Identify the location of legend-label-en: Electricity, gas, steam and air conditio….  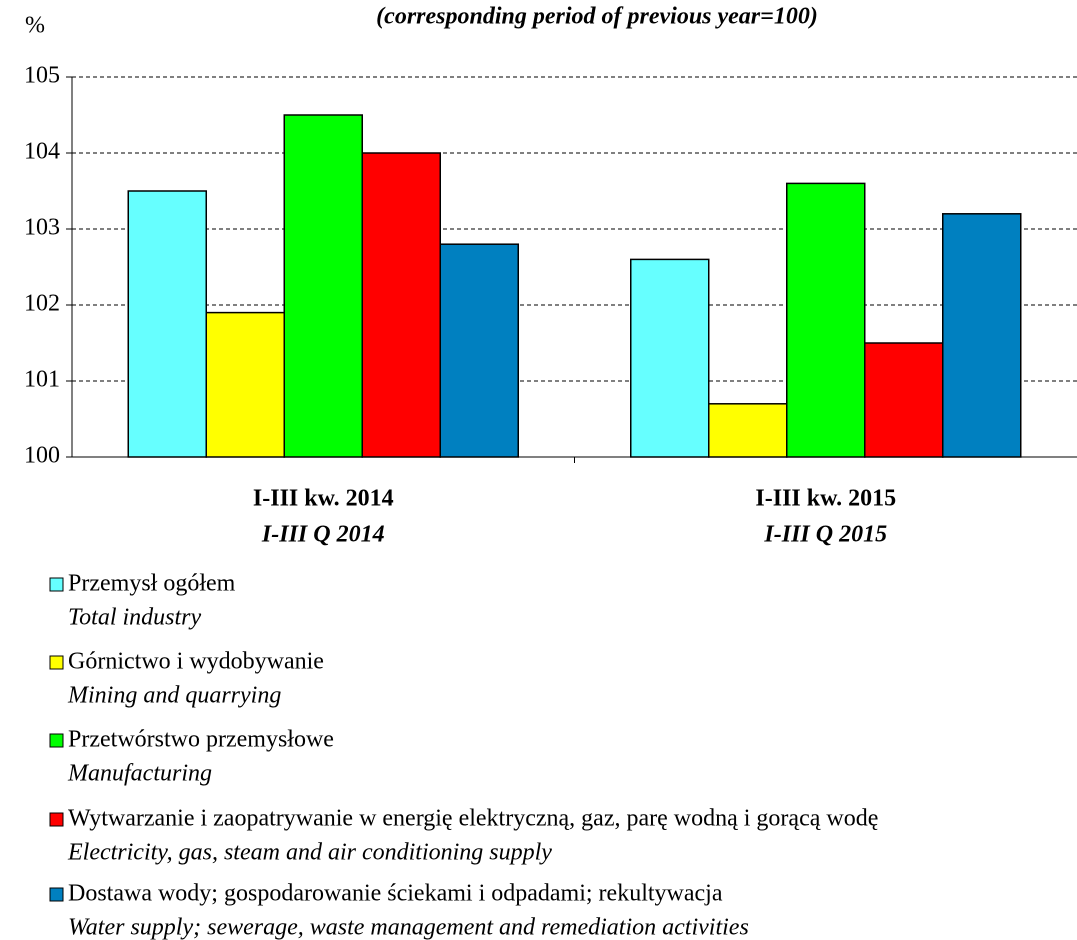
(309, 853).